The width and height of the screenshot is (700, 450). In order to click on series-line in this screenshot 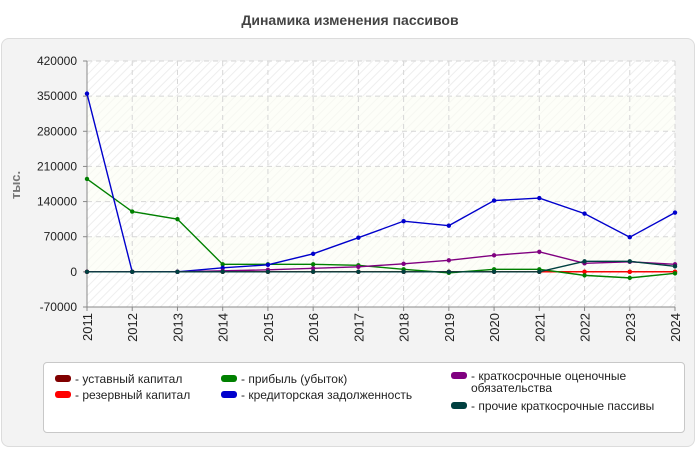, I will do `click(381, 266)`.